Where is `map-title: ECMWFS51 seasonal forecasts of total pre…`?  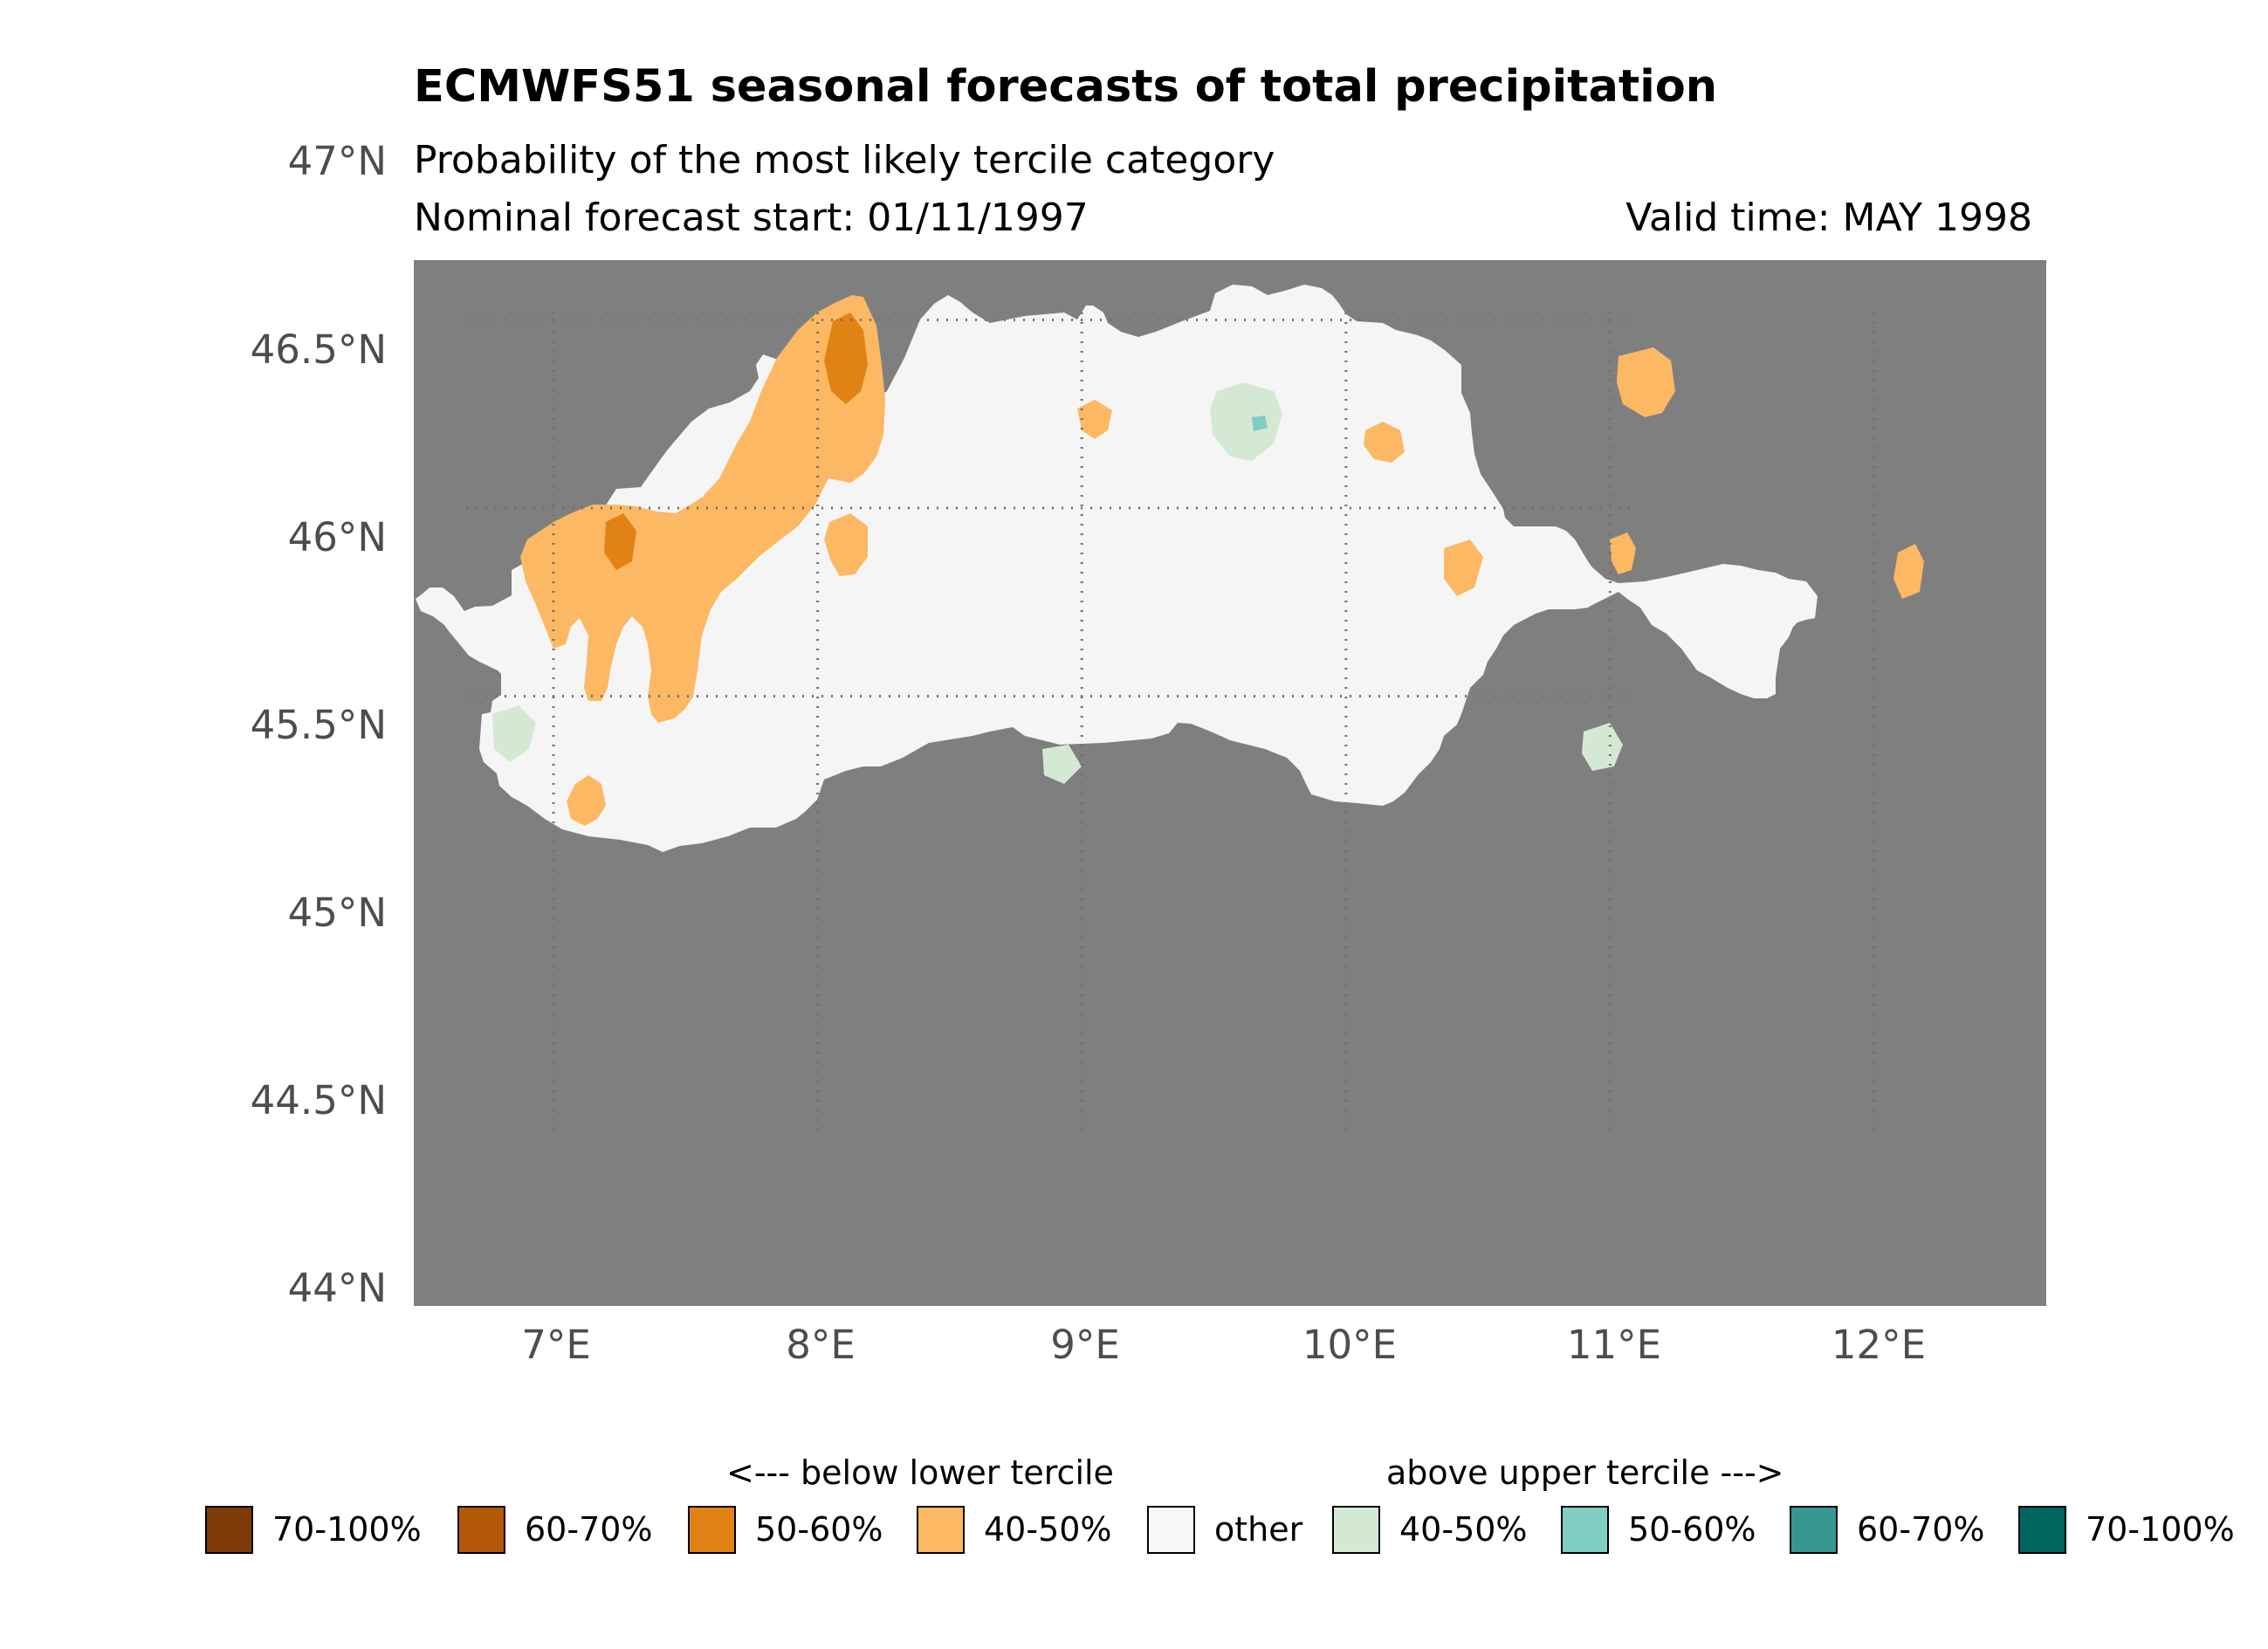
map-title: ECMWFS51 seasonal forecasts of total pre… is located at coordinates (1066, 87).